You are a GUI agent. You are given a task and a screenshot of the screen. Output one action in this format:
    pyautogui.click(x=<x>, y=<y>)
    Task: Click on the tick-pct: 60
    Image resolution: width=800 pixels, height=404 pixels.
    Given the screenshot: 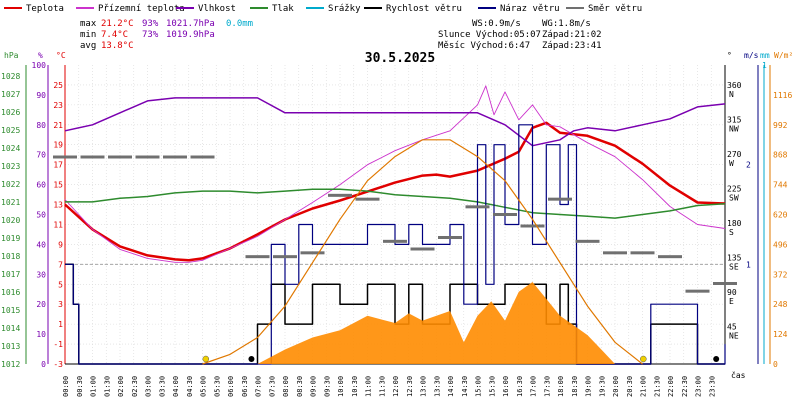 What is the action you would take?
    pyautogui.click(x=41, y=185)
    